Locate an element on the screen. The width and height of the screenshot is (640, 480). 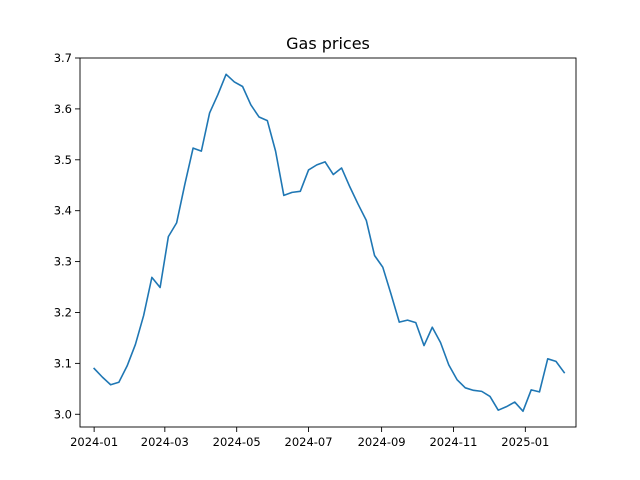
chart-title: Gas prices is located at coordinates (328, 43).